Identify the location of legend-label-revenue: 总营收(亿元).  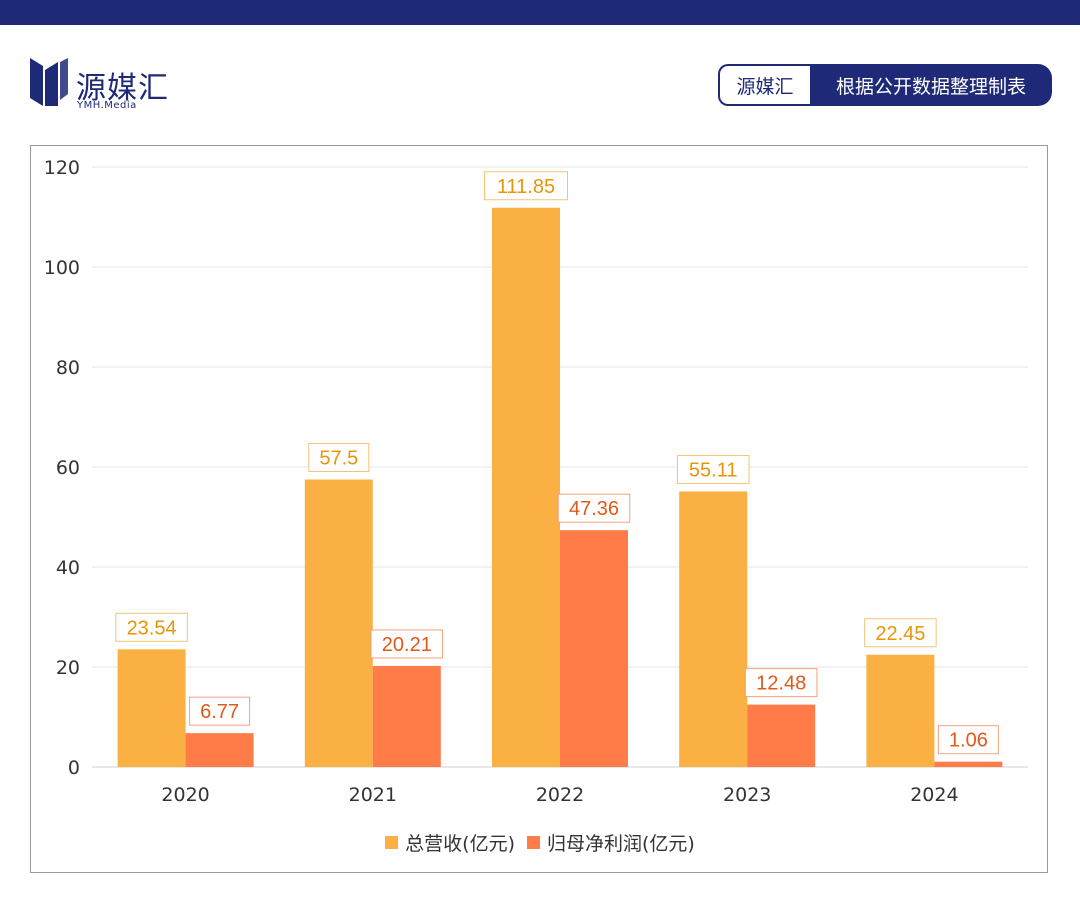
(460, 844).